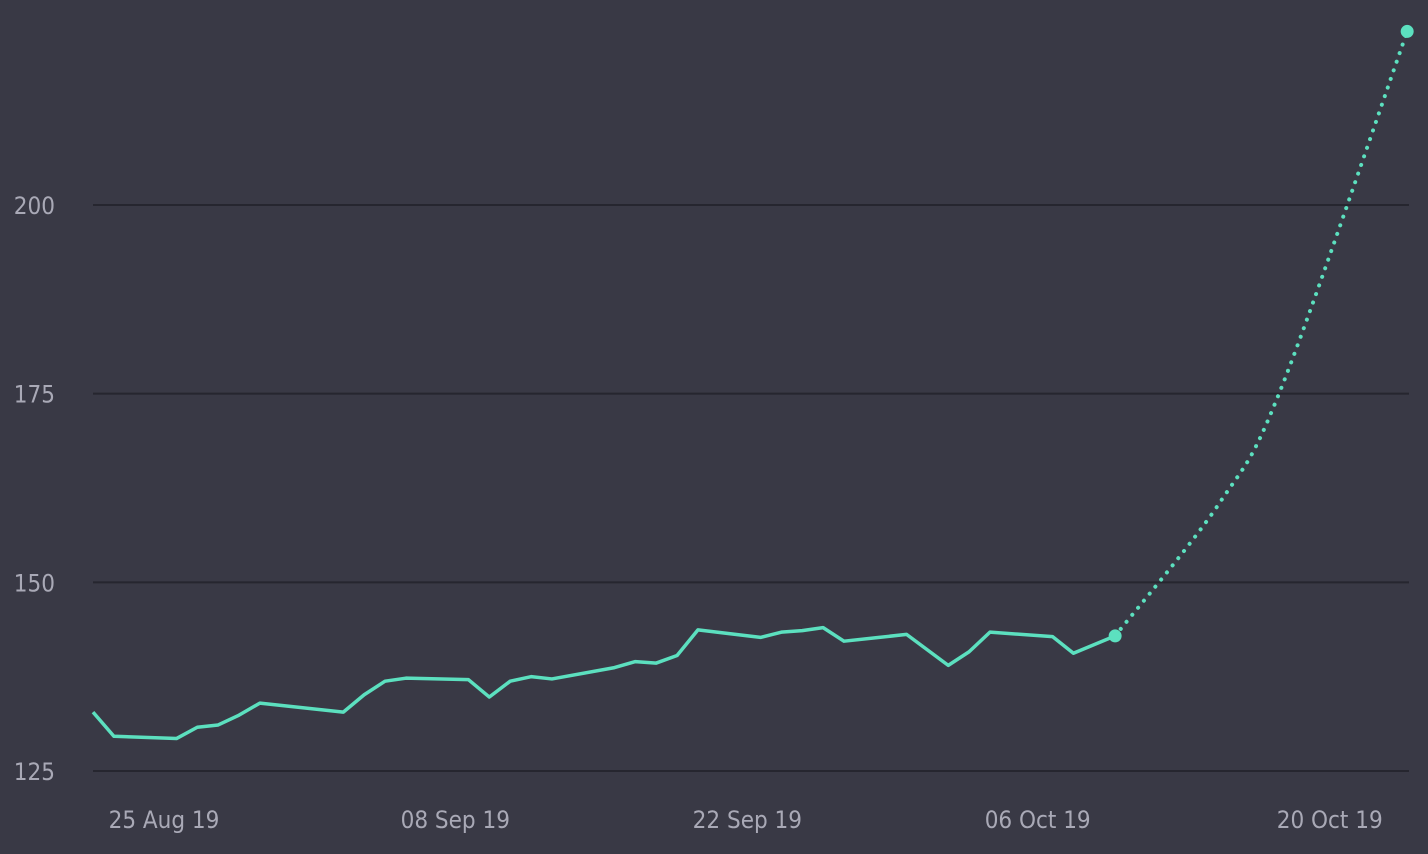  What do you see at coordinates (164, 820) in the screenshot?
I see `x-tick-label: 25 Aug 19` at bounding box center [164, 820].